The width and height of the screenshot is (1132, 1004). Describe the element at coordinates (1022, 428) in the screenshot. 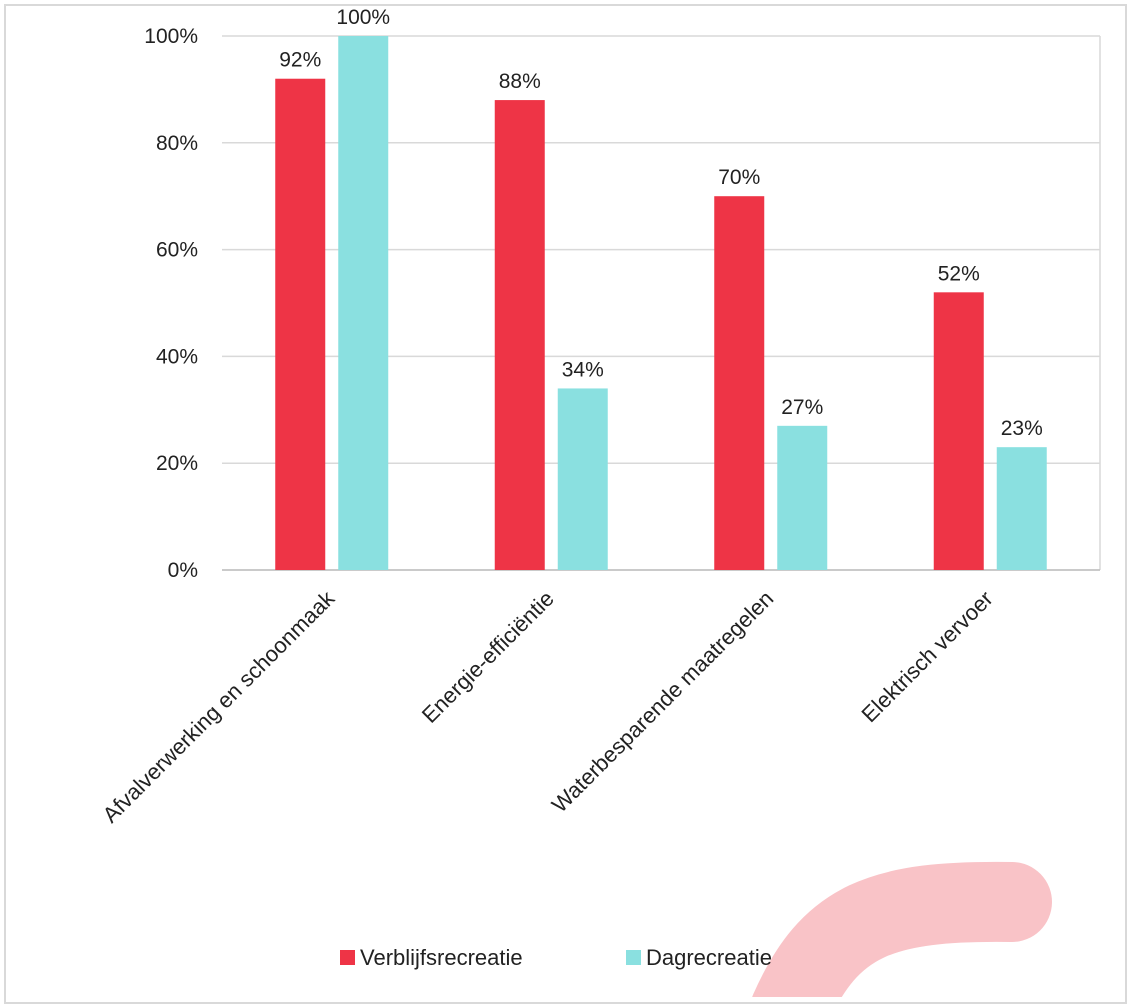

I see `data-label: 23%` at that location.